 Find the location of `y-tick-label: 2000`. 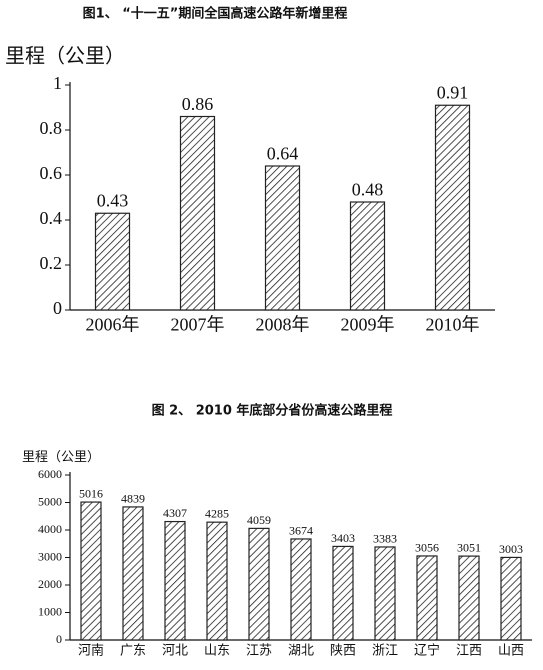

y-tick-label: 2000 is located at coordinates (50, 584).